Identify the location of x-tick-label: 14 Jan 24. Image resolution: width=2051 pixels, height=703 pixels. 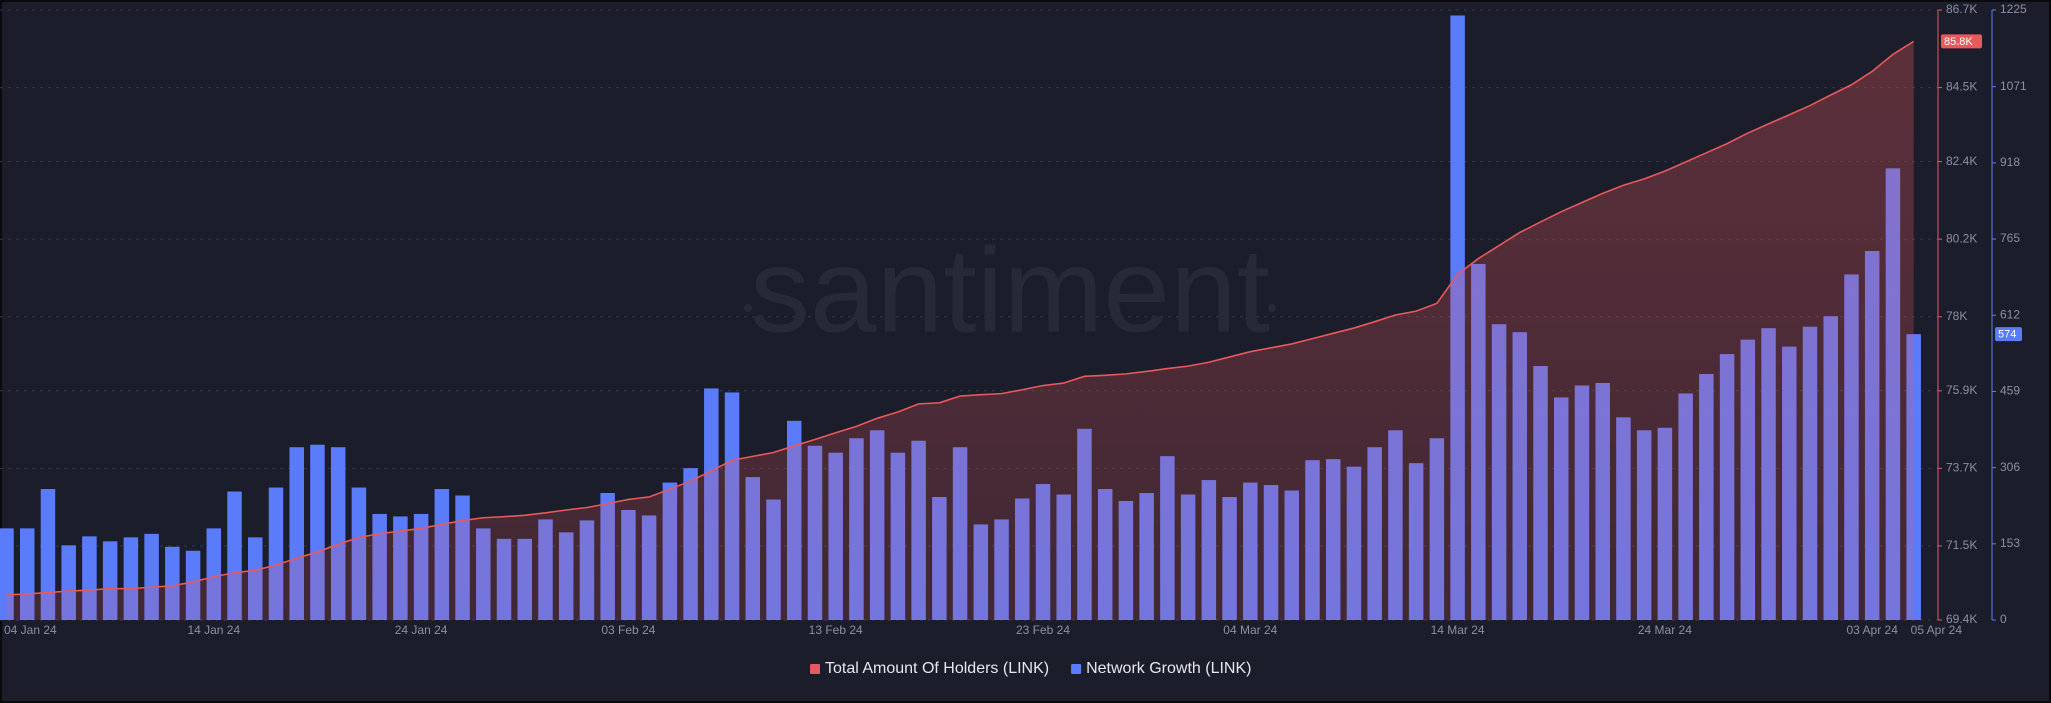
(213, 630).